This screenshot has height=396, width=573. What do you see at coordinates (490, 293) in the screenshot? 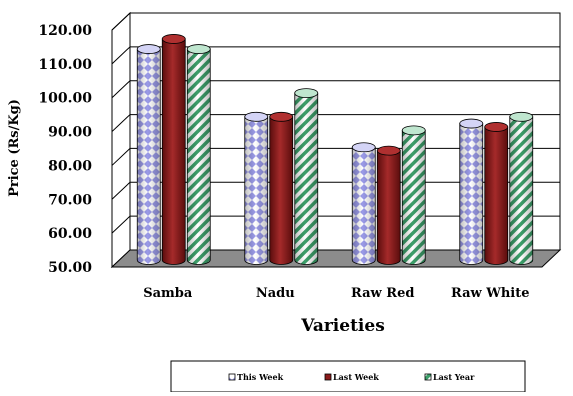
I see `x-tick-label: Raw White` at bounding box center [490, 293].